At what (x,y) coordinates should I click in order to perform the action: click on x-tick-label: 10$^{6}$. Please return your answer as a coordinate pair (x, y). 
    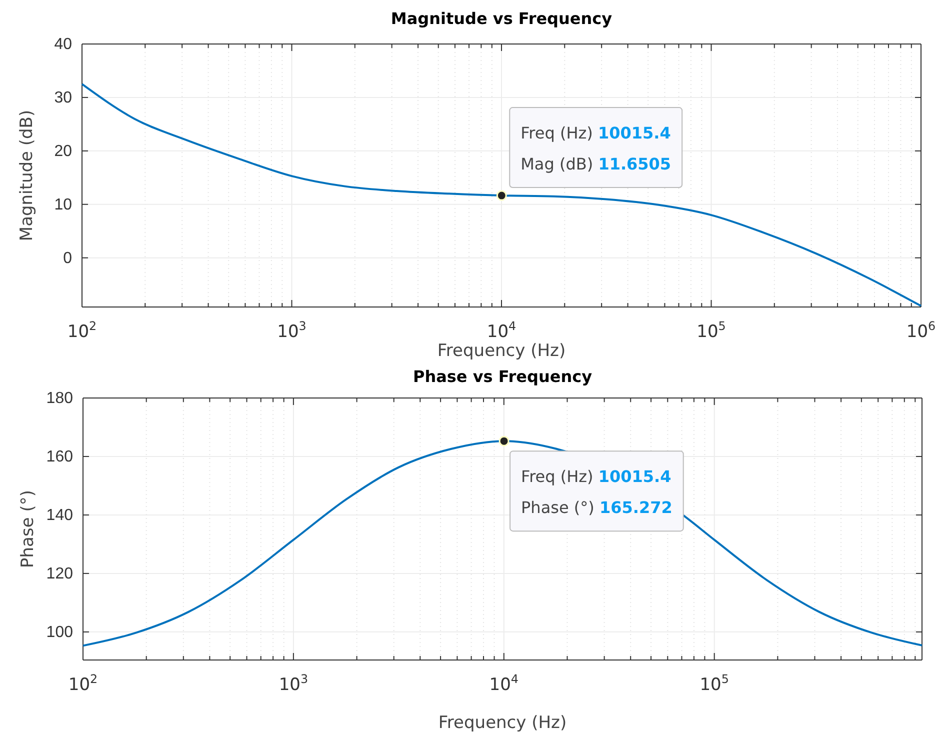
    Looking at the image, I should click on (921, 330).